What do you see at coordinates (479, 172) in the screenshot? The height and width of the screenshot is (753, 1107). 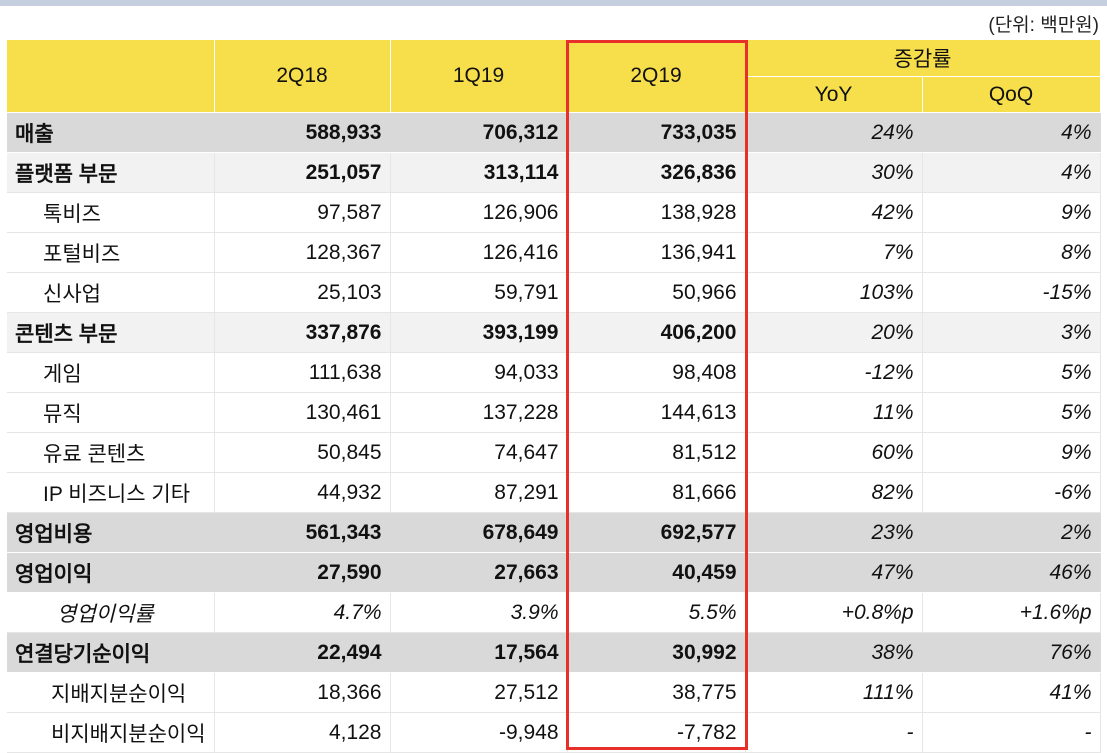 I see `value-1q19: 313,114` at bounding box center [479, 172].